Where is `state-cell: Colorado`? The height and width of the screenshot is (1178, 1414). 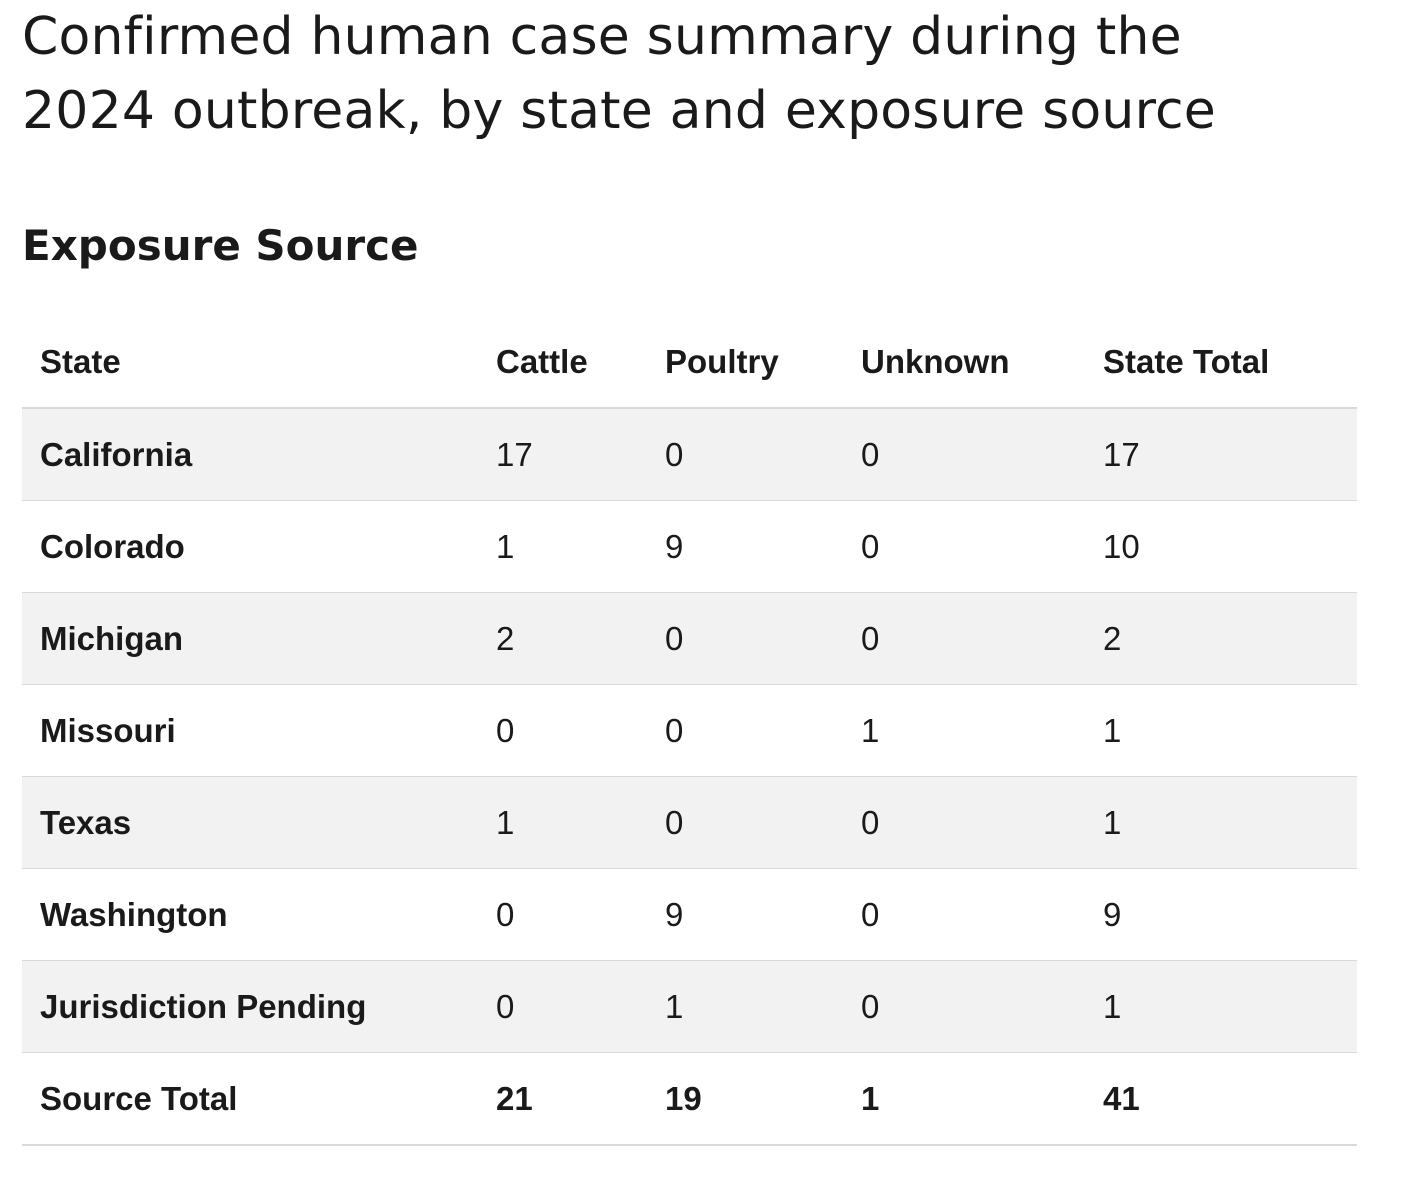 state-cell: Colorado is located at coordinates (250, 546).